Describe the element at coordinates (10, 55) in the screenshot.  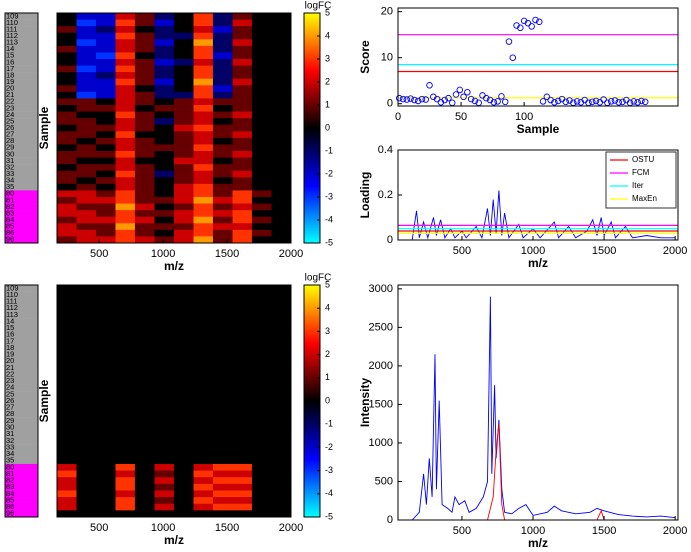
I see `row-label: 15` at that location.